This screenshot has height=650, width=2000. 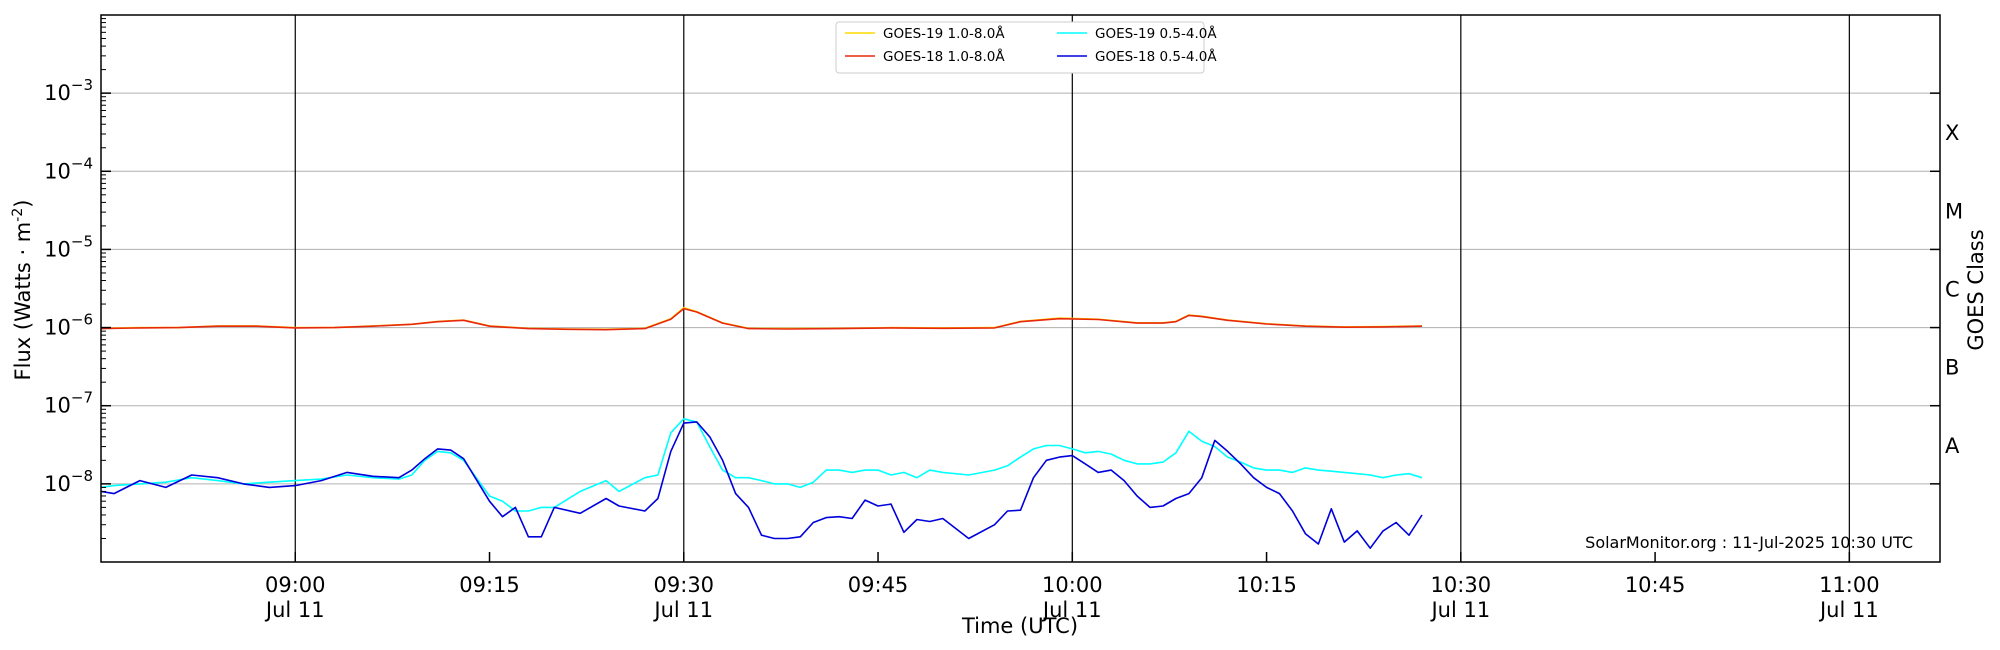 I want to click on credit-text: SolarMonitor.org : 11-Jul-2025 10:30 UTC, so click(x=1749, y=542).